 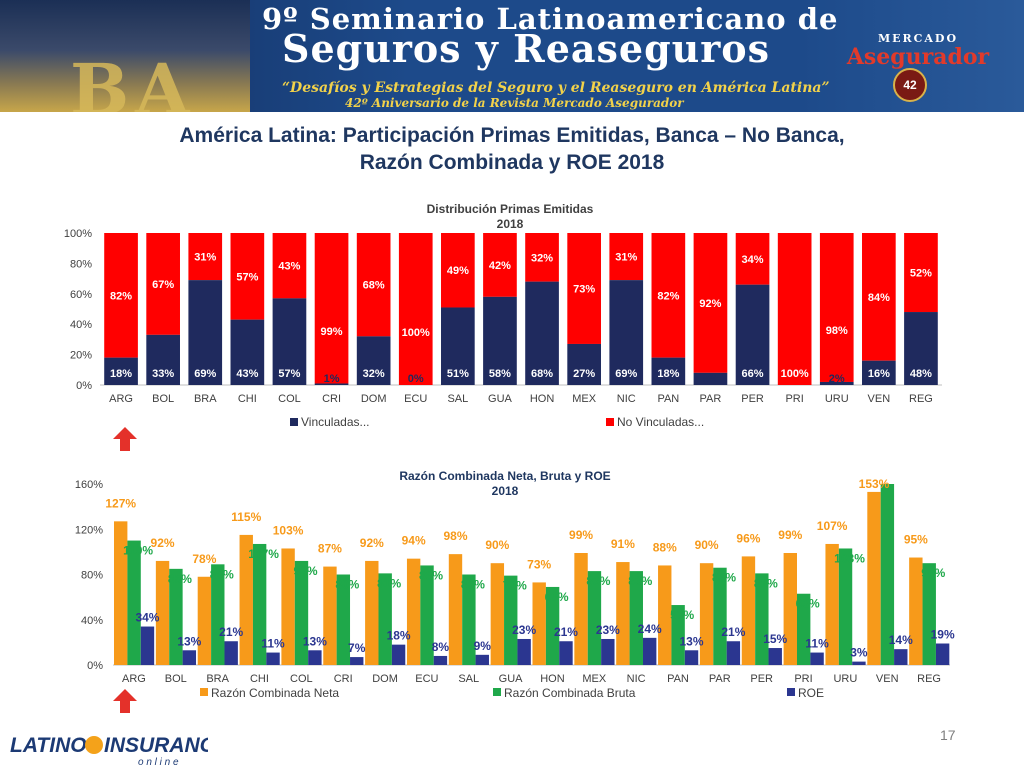 I want to click on latino-insurance-logo: LATINO INSURANCE o n l i n e, so click(x=109, y=751).